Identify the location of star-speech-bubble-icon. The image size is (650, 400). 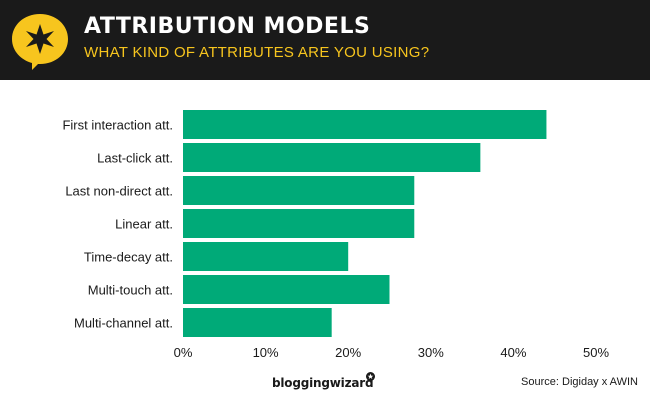
(40, 42).